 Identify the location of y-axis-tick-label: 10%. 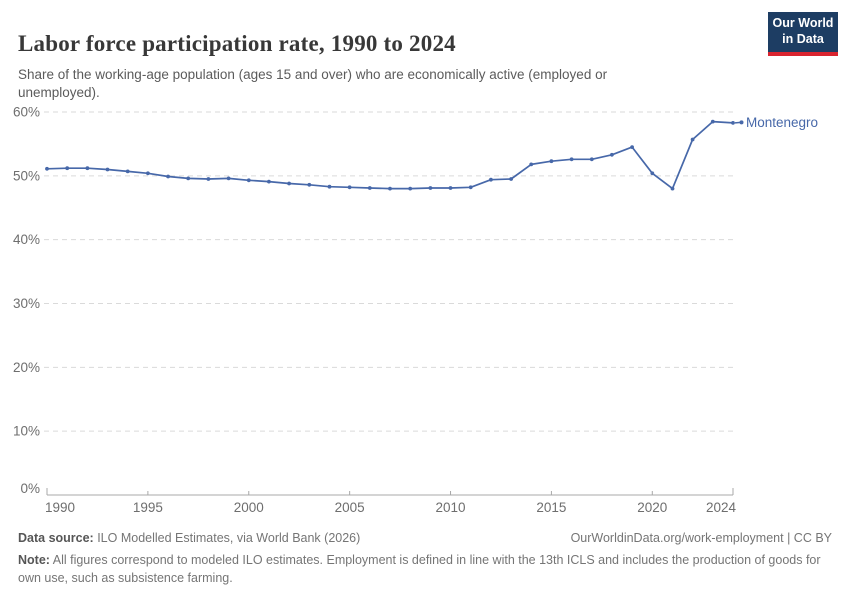
(26, 431).